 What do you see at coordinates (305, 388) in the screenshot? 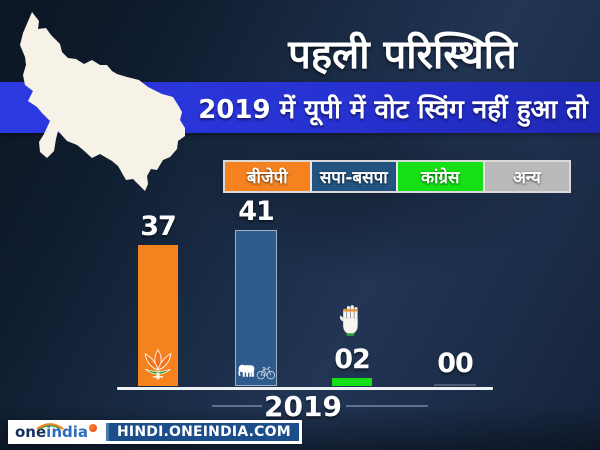
I see `x-axis-baseline` at bounding box center [305, 388].